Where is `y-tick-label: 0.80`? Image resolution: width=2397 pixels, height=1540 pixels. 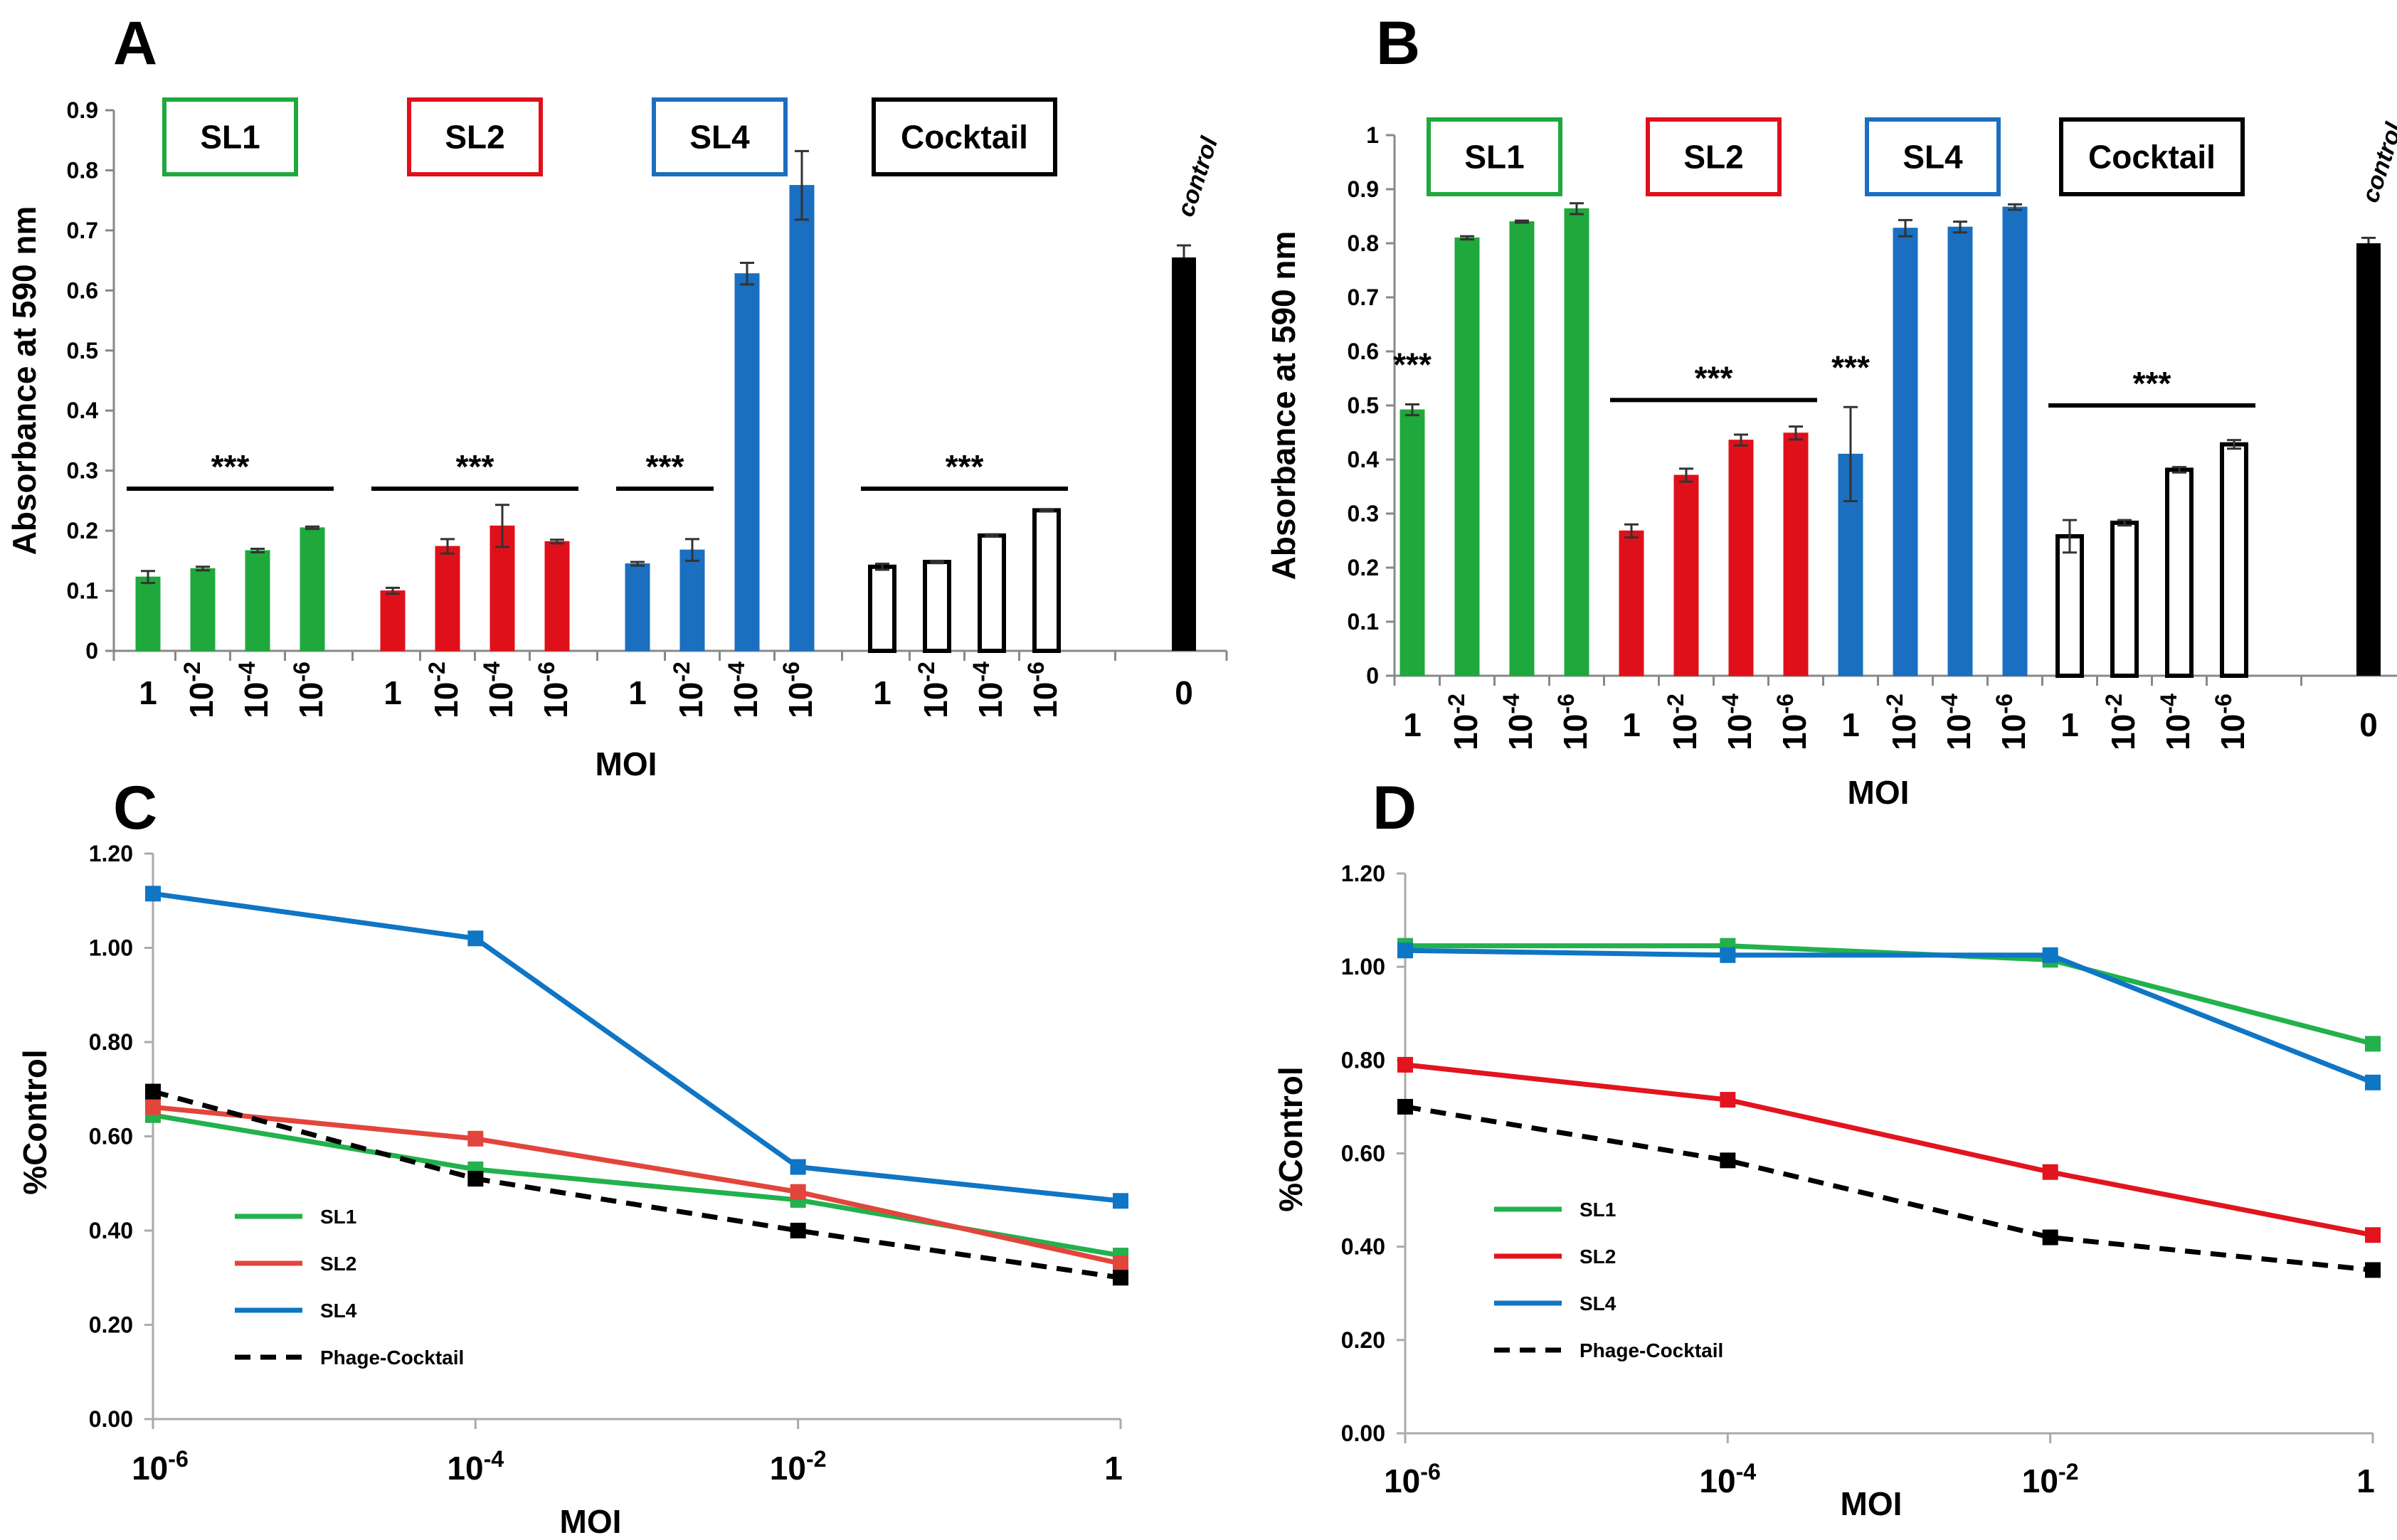 y-tick-label: 0.80 is located at coordinates (111, 1042).